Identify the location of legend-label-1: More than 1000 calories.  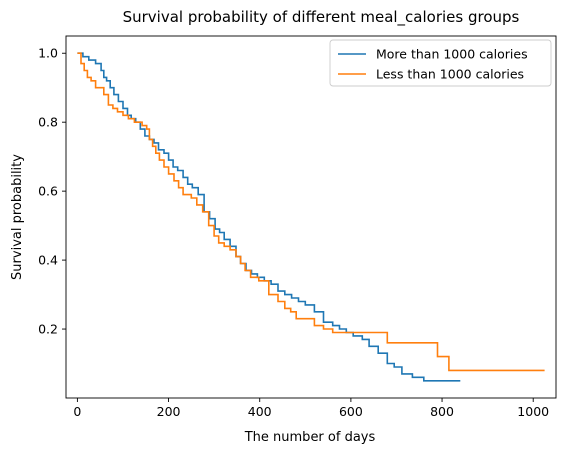
(452, 54).